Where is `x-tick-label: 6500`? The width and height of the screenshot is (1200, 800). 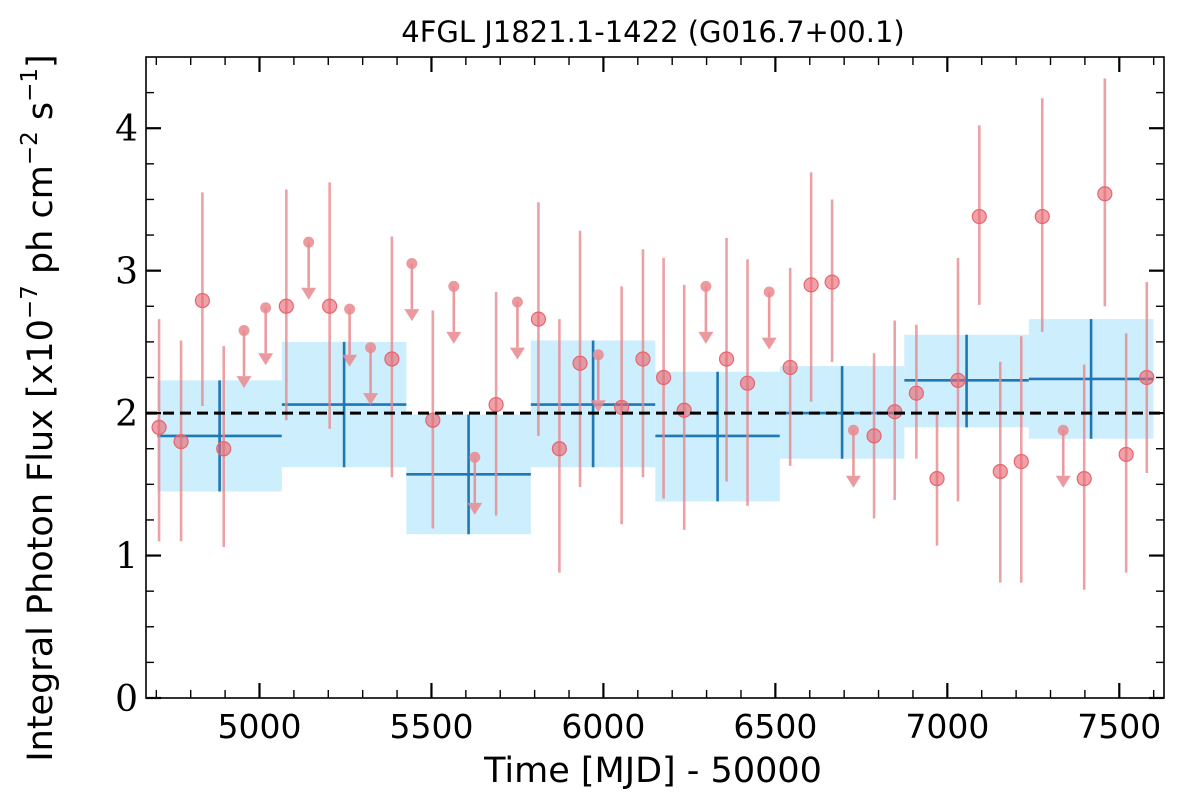
x-tick-label: 6500 is located at coordinates (775, 726).